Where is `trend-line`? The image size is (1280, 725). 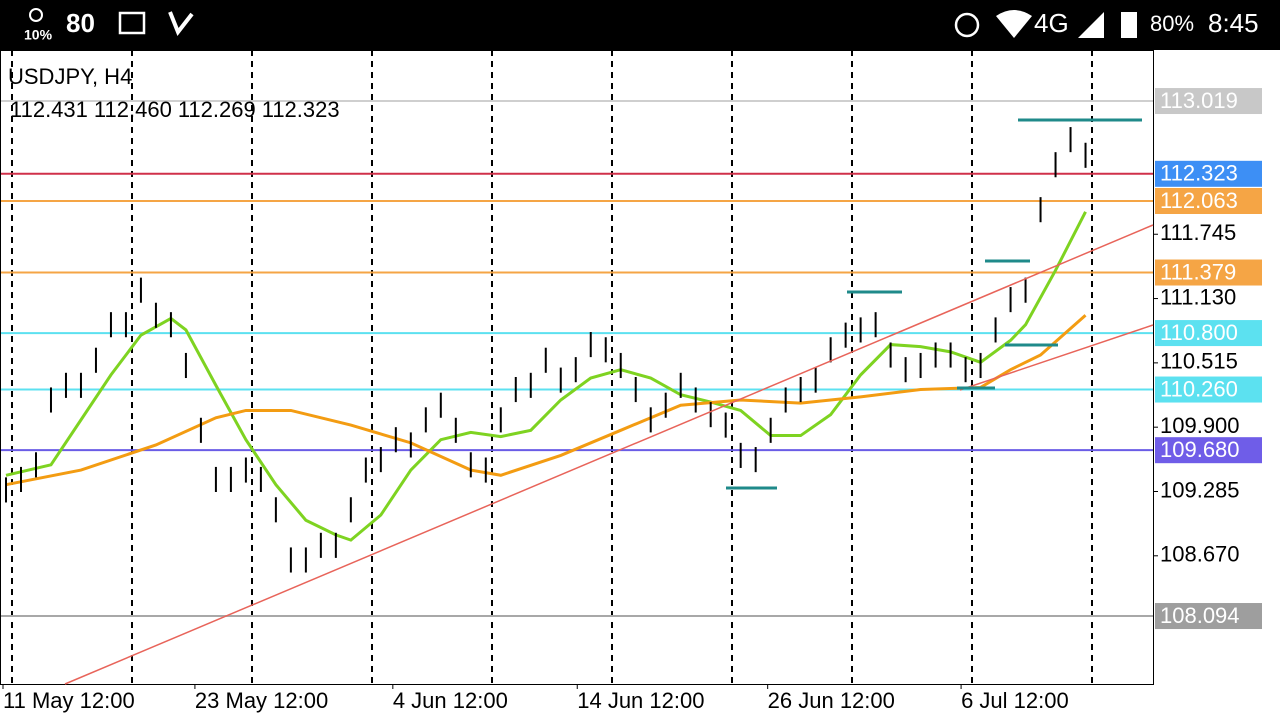
trend-line is located at coordinates (1056, 357).